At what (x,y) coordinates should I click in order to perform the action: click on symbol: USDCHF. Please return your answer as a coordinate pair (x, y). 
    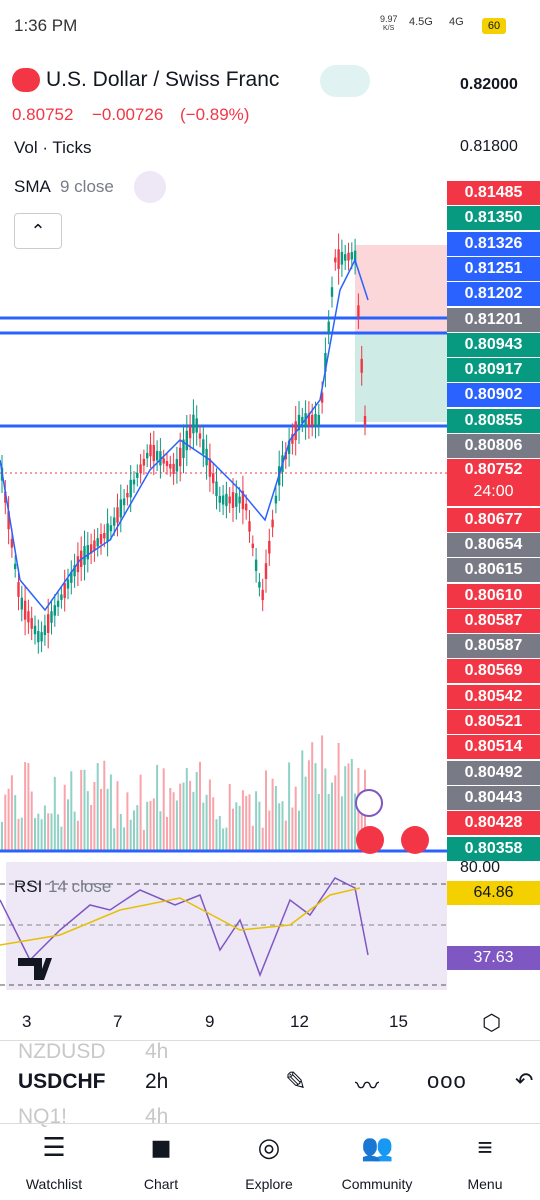
    Looking at the image, I should click on (62, 1081).